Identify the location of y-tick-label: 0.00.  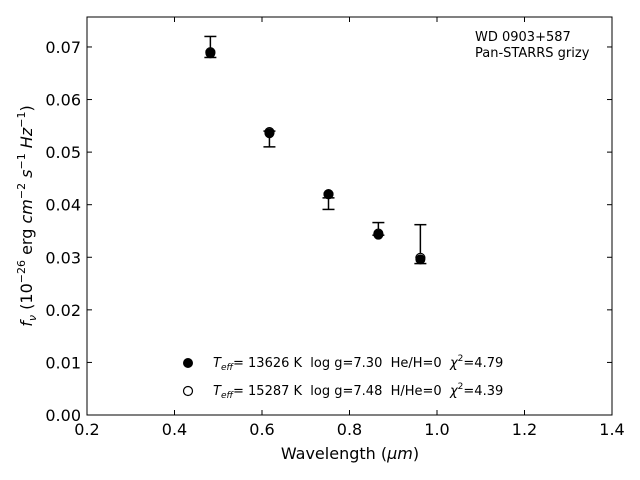
(63, 415).